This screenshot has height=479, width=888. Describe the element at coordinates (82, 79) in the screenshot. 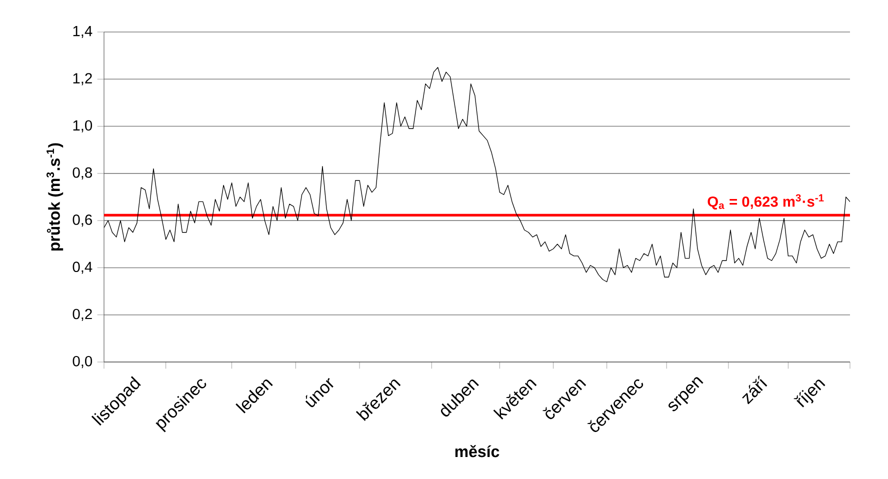

I see `y-tick-label: 1,2` at that location.